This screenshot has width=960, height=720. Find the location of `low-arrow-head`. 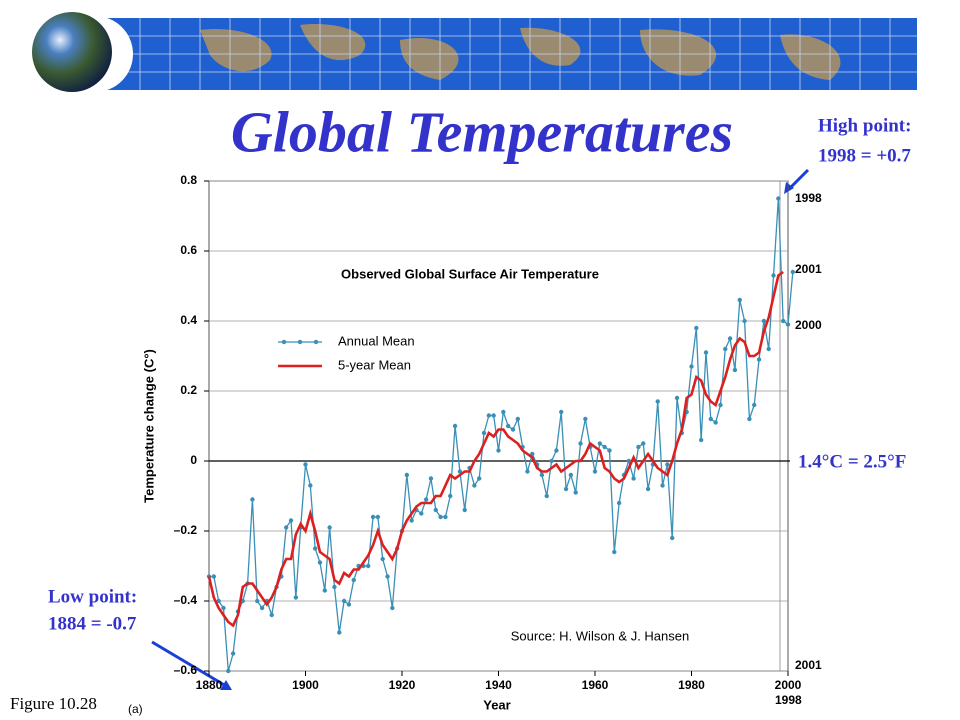

low-arrow-head is located at coordinates (226, 685).